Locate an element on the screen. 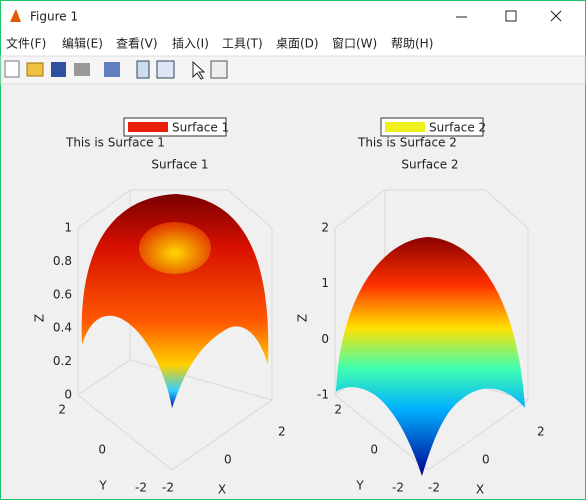 This screenshot has width=586, height=504. maximize is located at coordinates (511, 16).